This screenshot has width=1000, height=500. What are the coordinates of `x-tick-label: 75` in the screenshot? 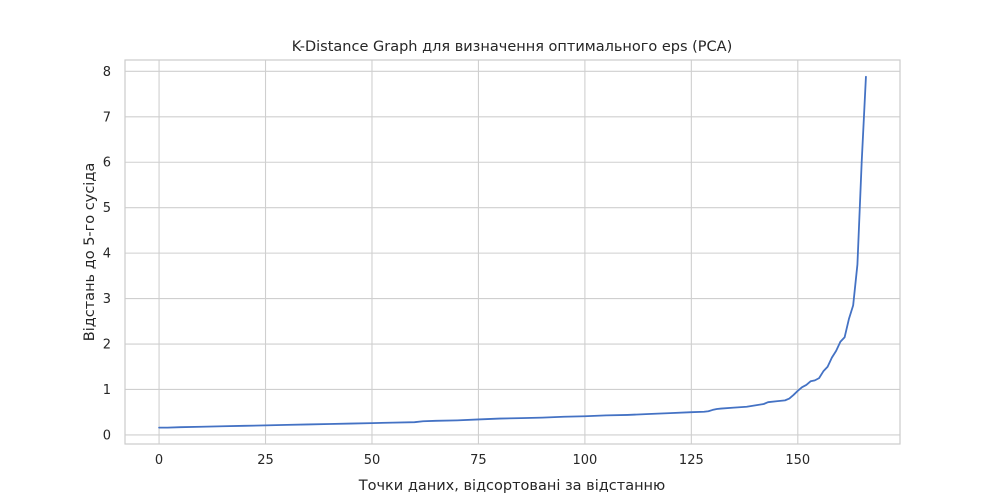 It's located at (478, 460).